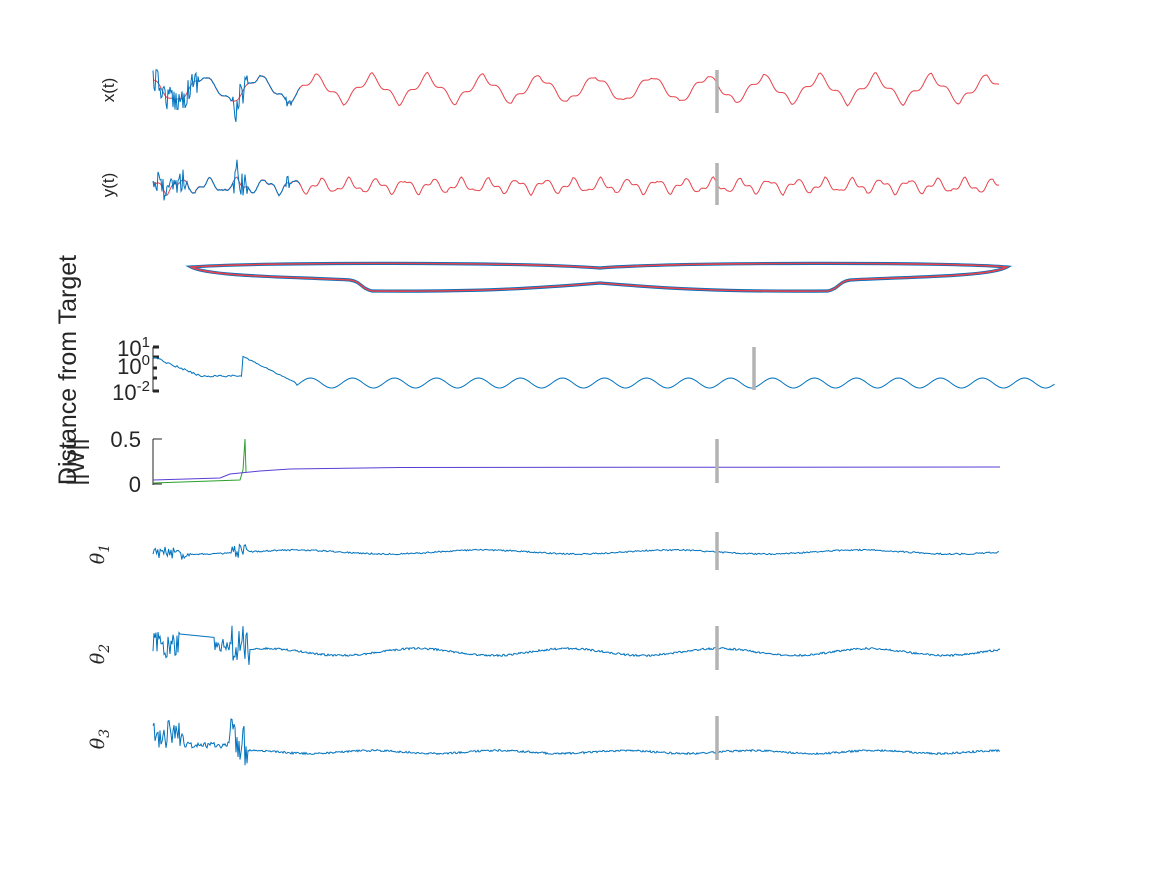 The image size is (1167, 875). I want to click on theta-3-line, so click(576, 742).